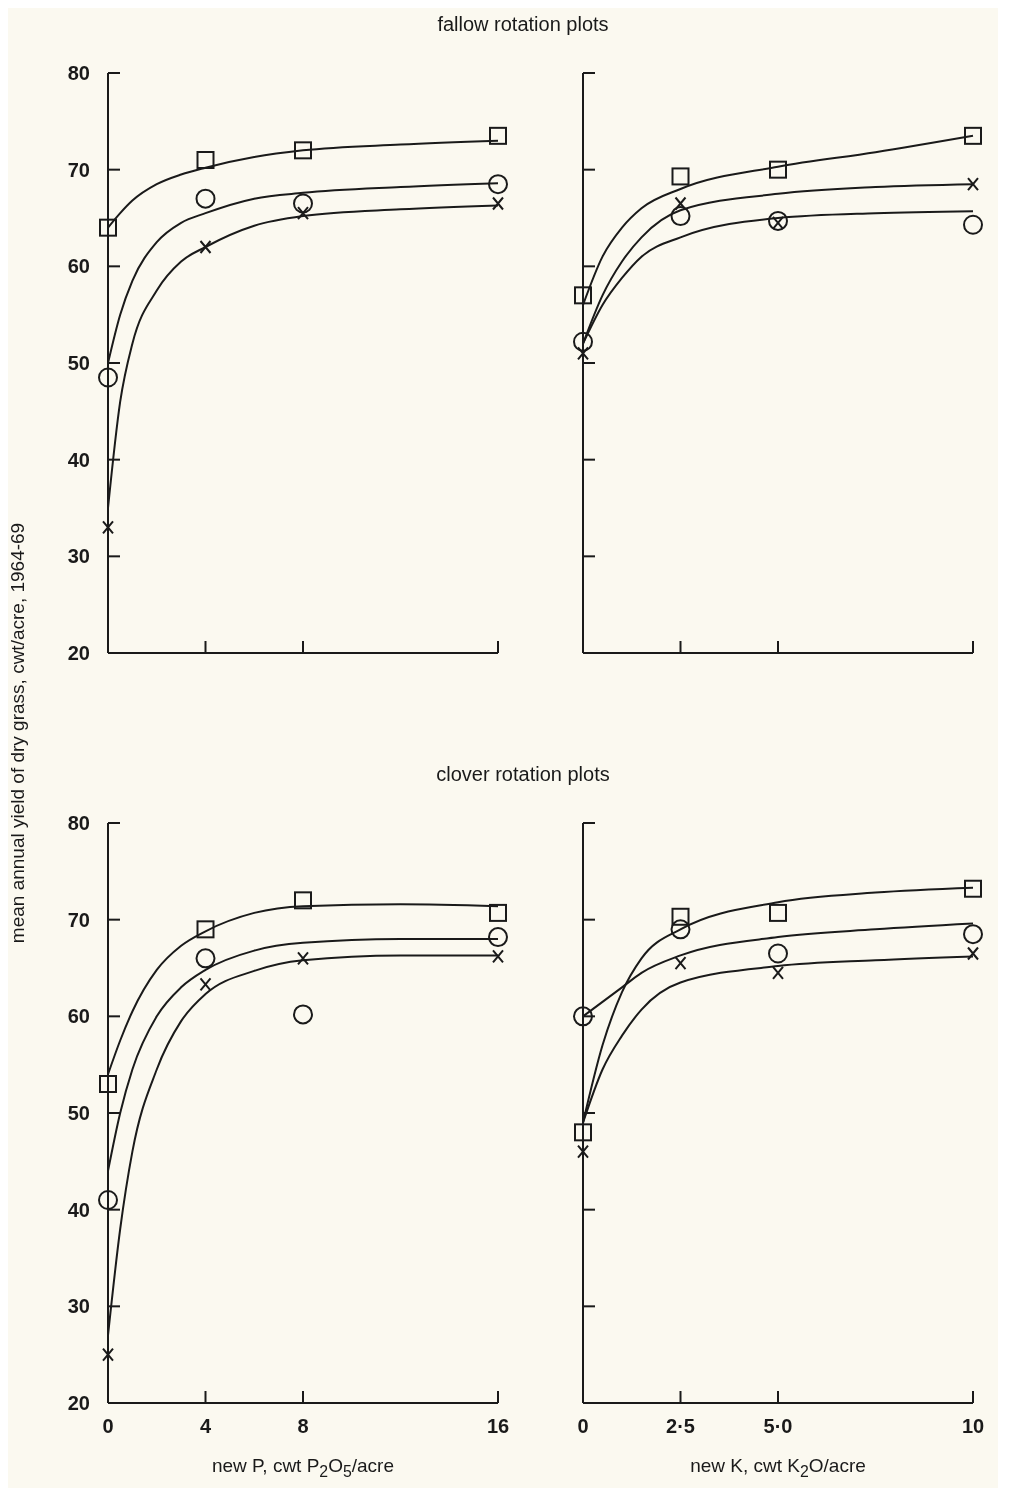 The image size is (1010, 1501). I want to click on x-tick-label: 2·5, so click(680, 1426).